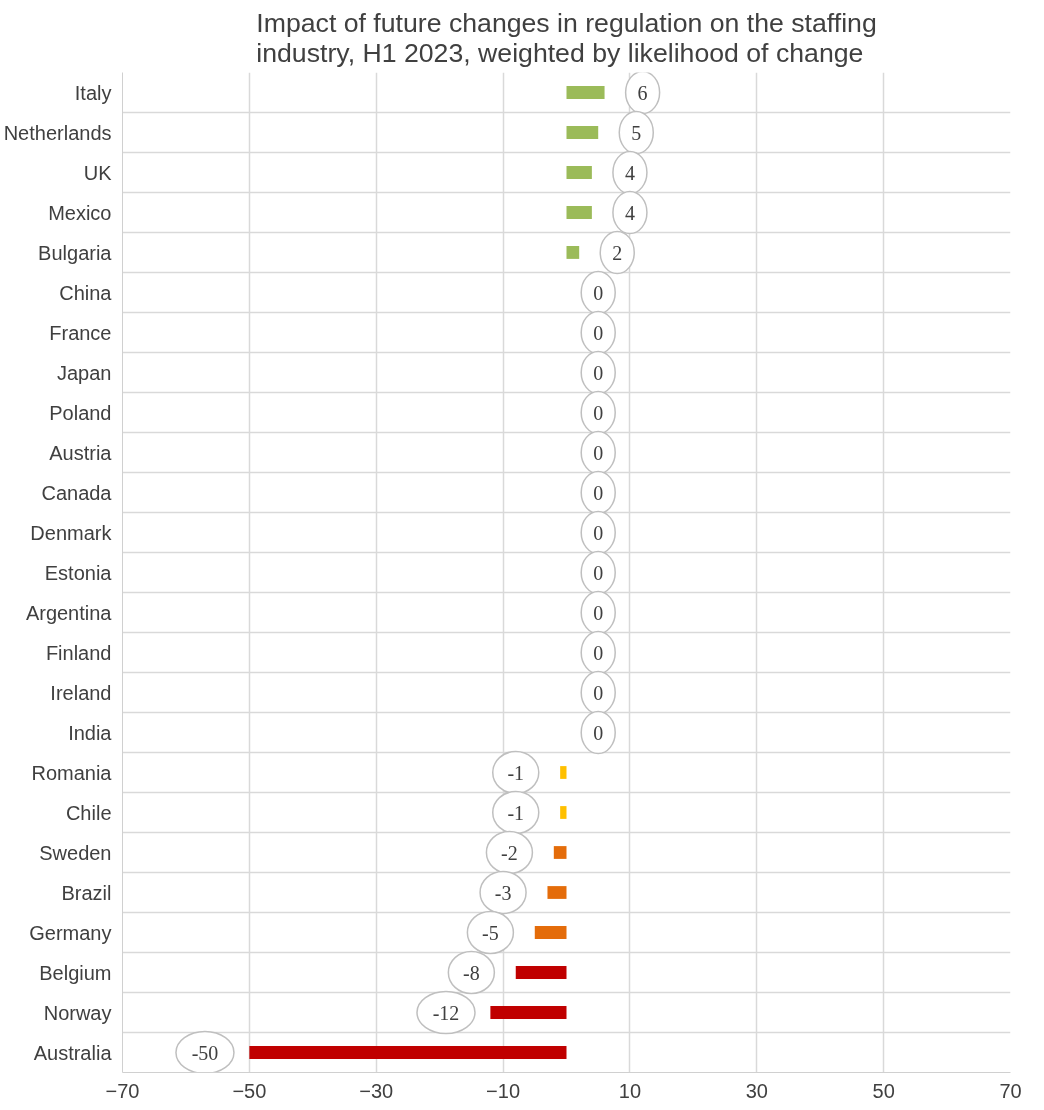  Describe the element at coordinates (70, 932) in the screenshot. I see `y-tick-label: Germany` at that location.